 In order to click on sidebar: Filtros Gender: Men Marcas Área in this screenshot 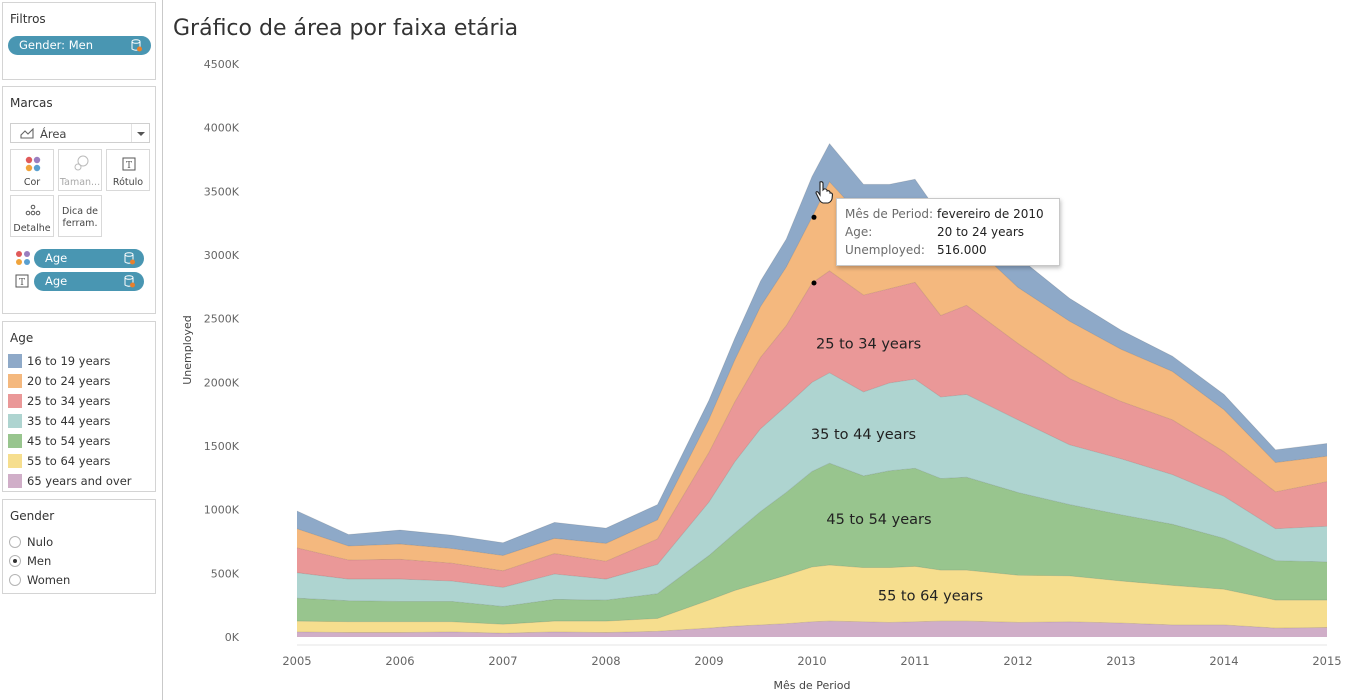, I will do `click(80, 350)`.